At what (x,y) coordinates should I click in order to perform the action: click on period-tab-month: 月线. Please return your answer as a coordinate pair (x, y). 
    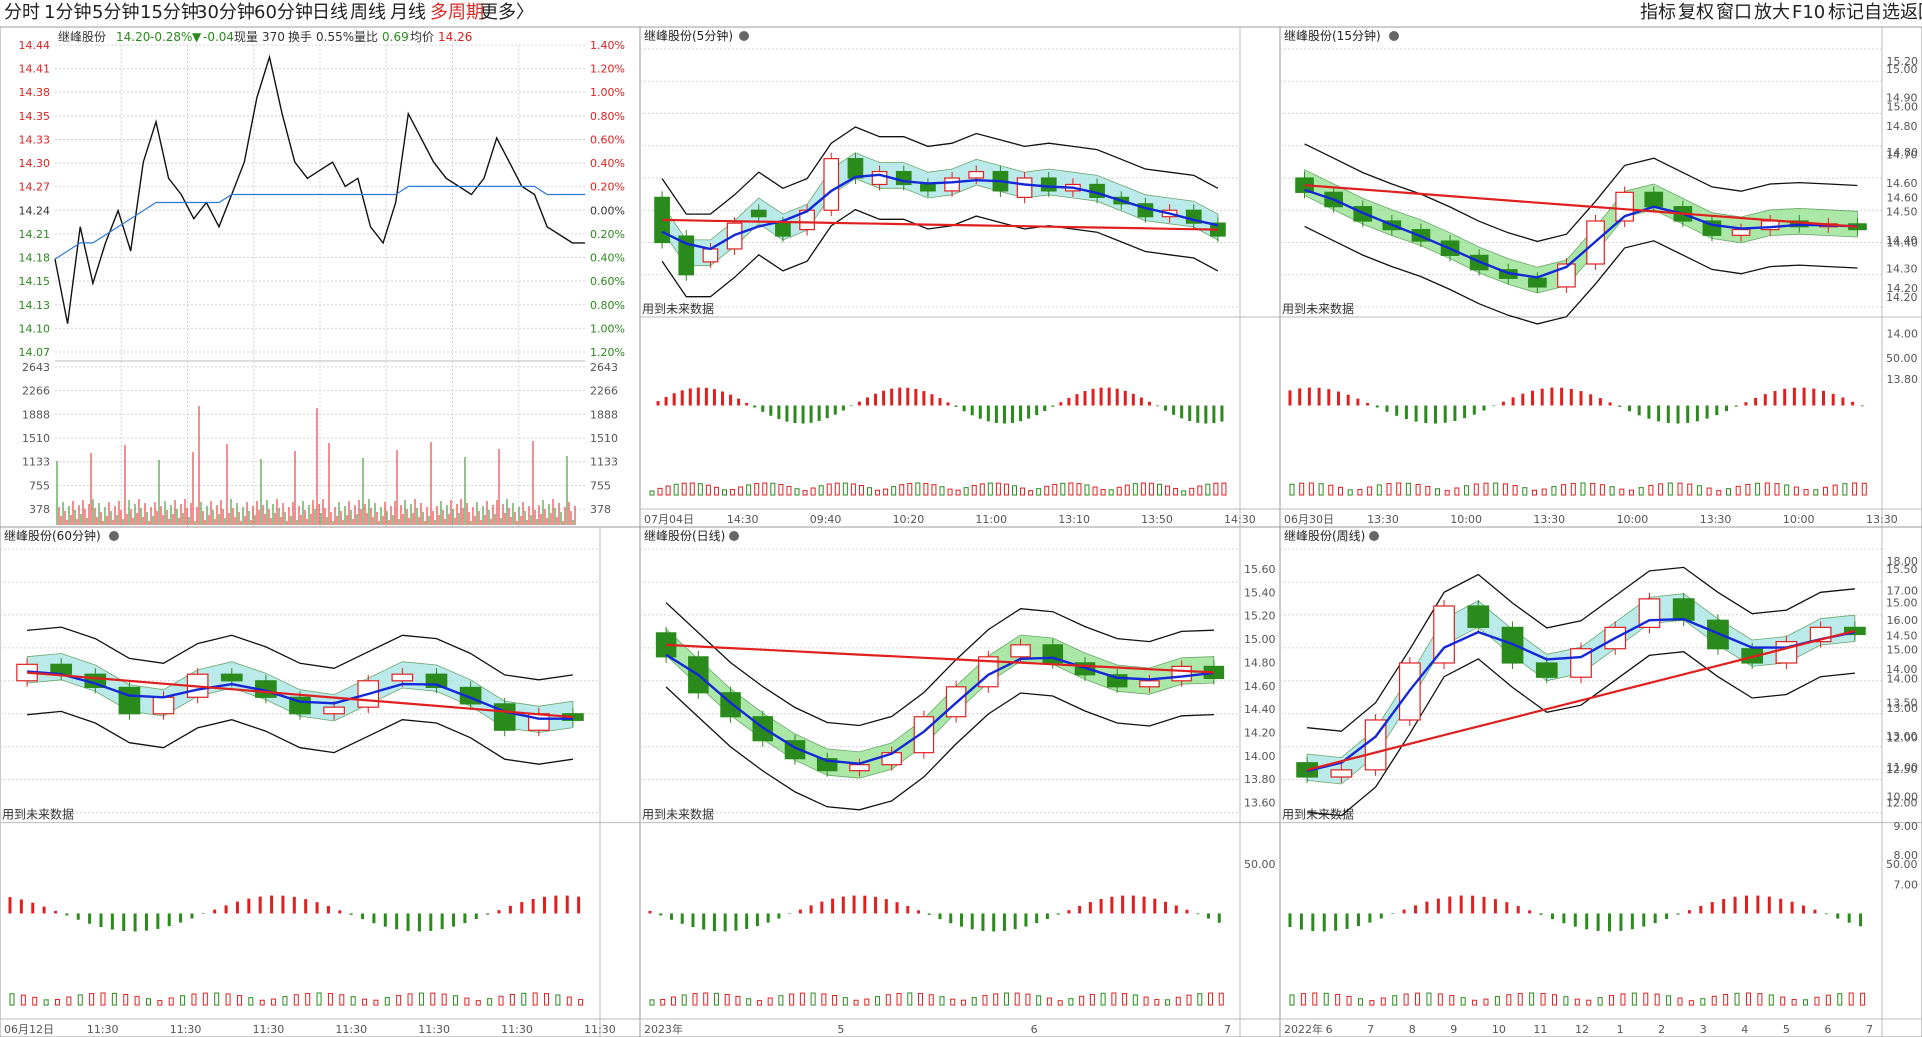
    Looking at the image, I should click on (408, 12).